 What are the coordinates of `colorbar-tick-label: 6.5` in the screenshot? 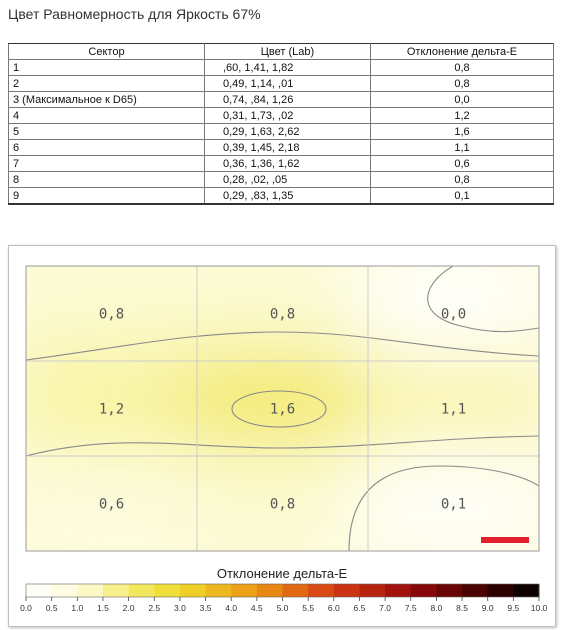 It's located at (360, 608).